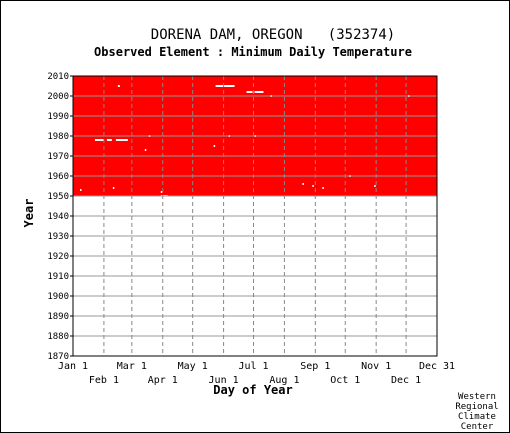 The height and width of the screenshot is (433, 510). What do you see at coordinates (58, 197) in the screenshot?
I see `y-tick-label: 1950` at bounding box center [58, 197].